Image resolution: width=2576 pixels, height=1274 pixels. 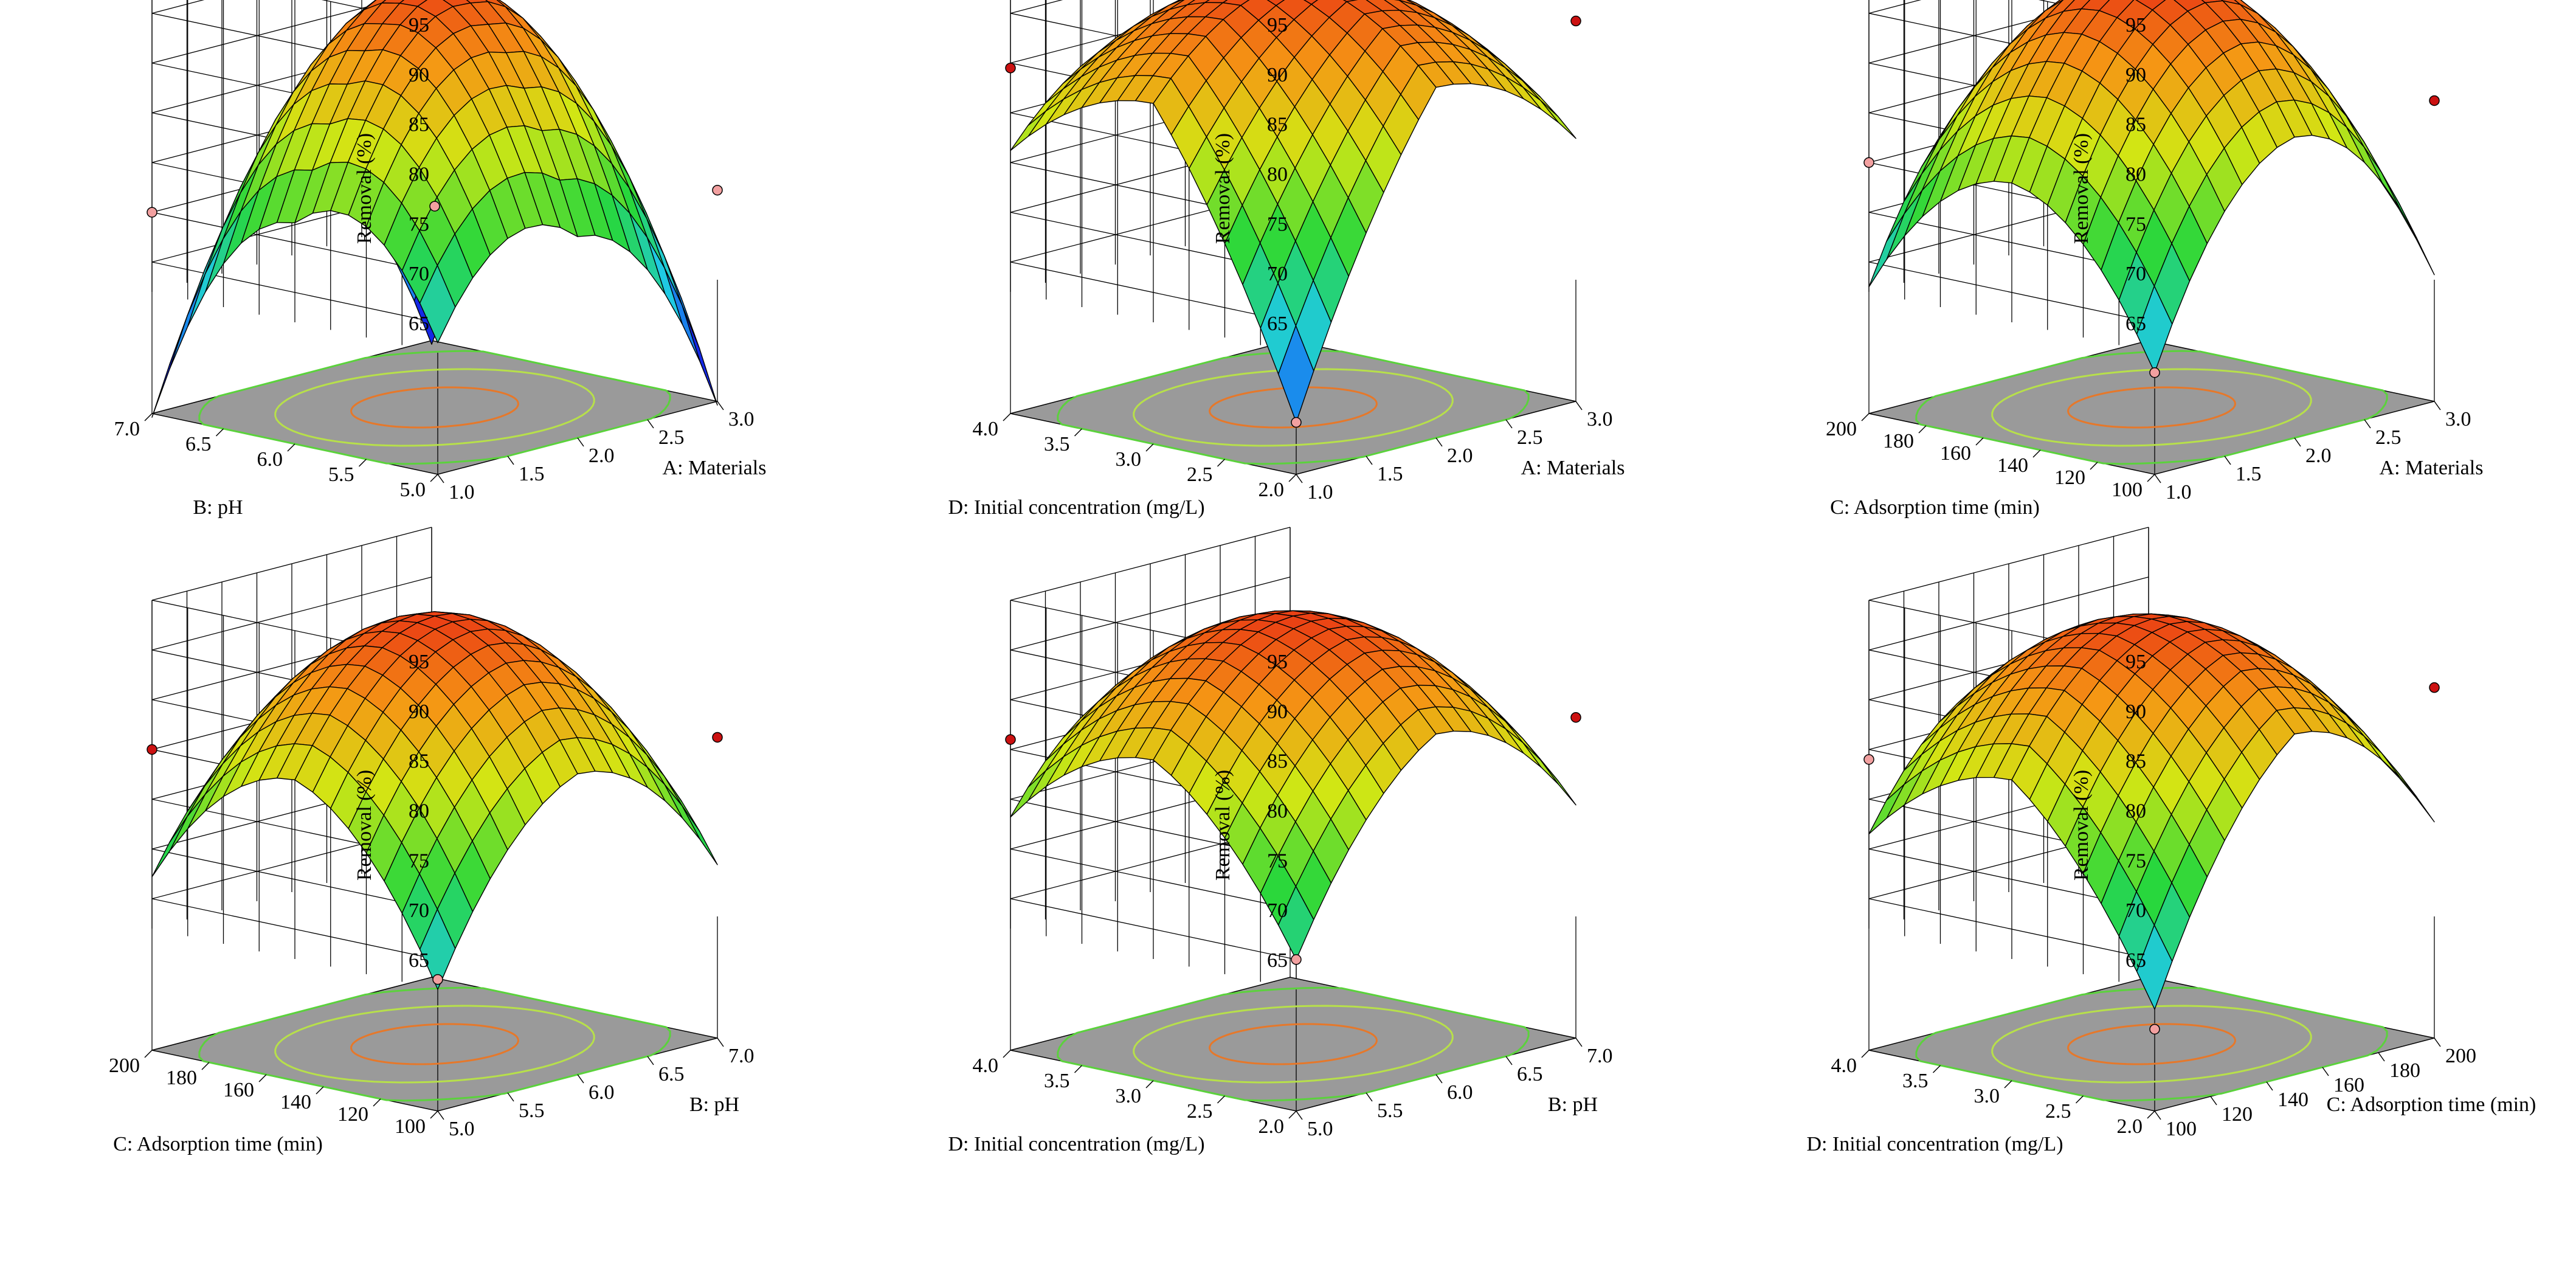 What do you see at coordinates (218, 1144) in the screenshot?
I see `y-axis-label: C: Adsorption time (min)` at bounding box center [218, 1144].